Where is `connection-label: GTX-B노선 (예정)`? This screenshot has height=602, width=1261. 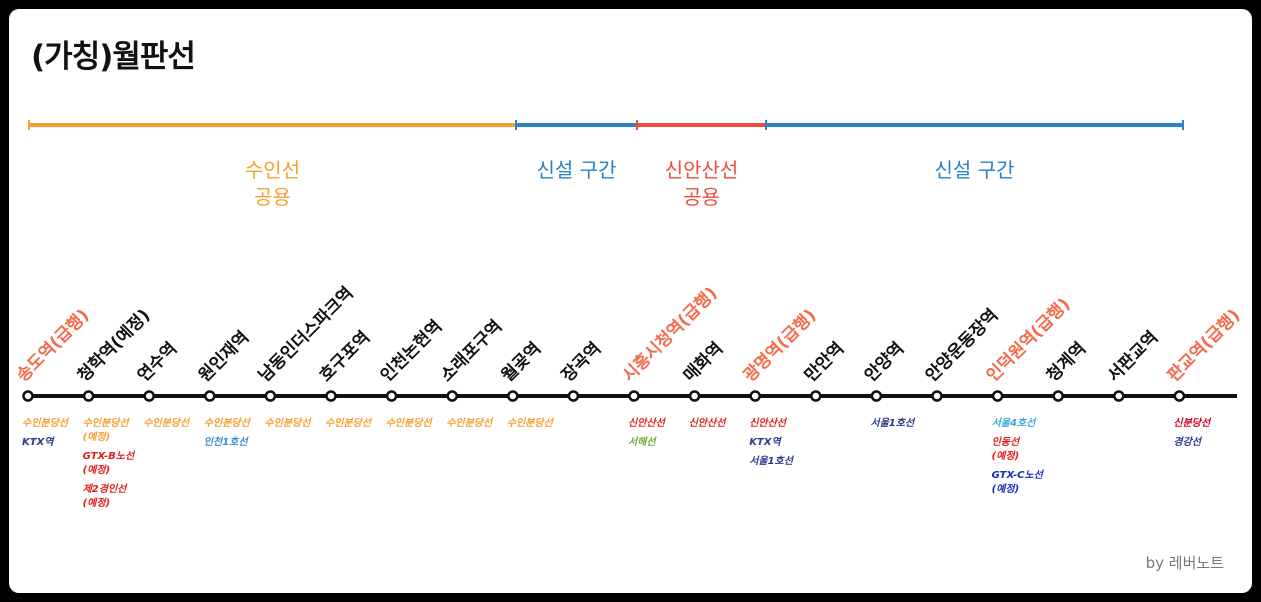
connection-label: GTX-B노선 (예정) is located at coordinates (108, 463).